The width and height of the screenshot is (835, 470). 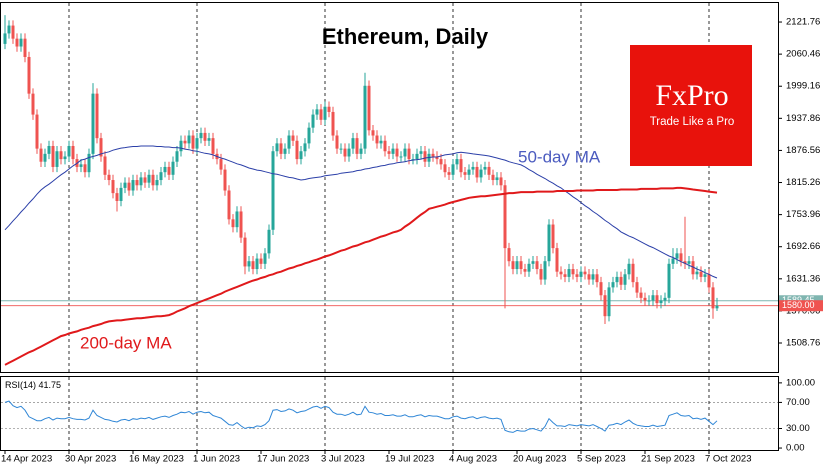 I want to click on y-tick-label: 1692.66, so click(x=803, y=246).